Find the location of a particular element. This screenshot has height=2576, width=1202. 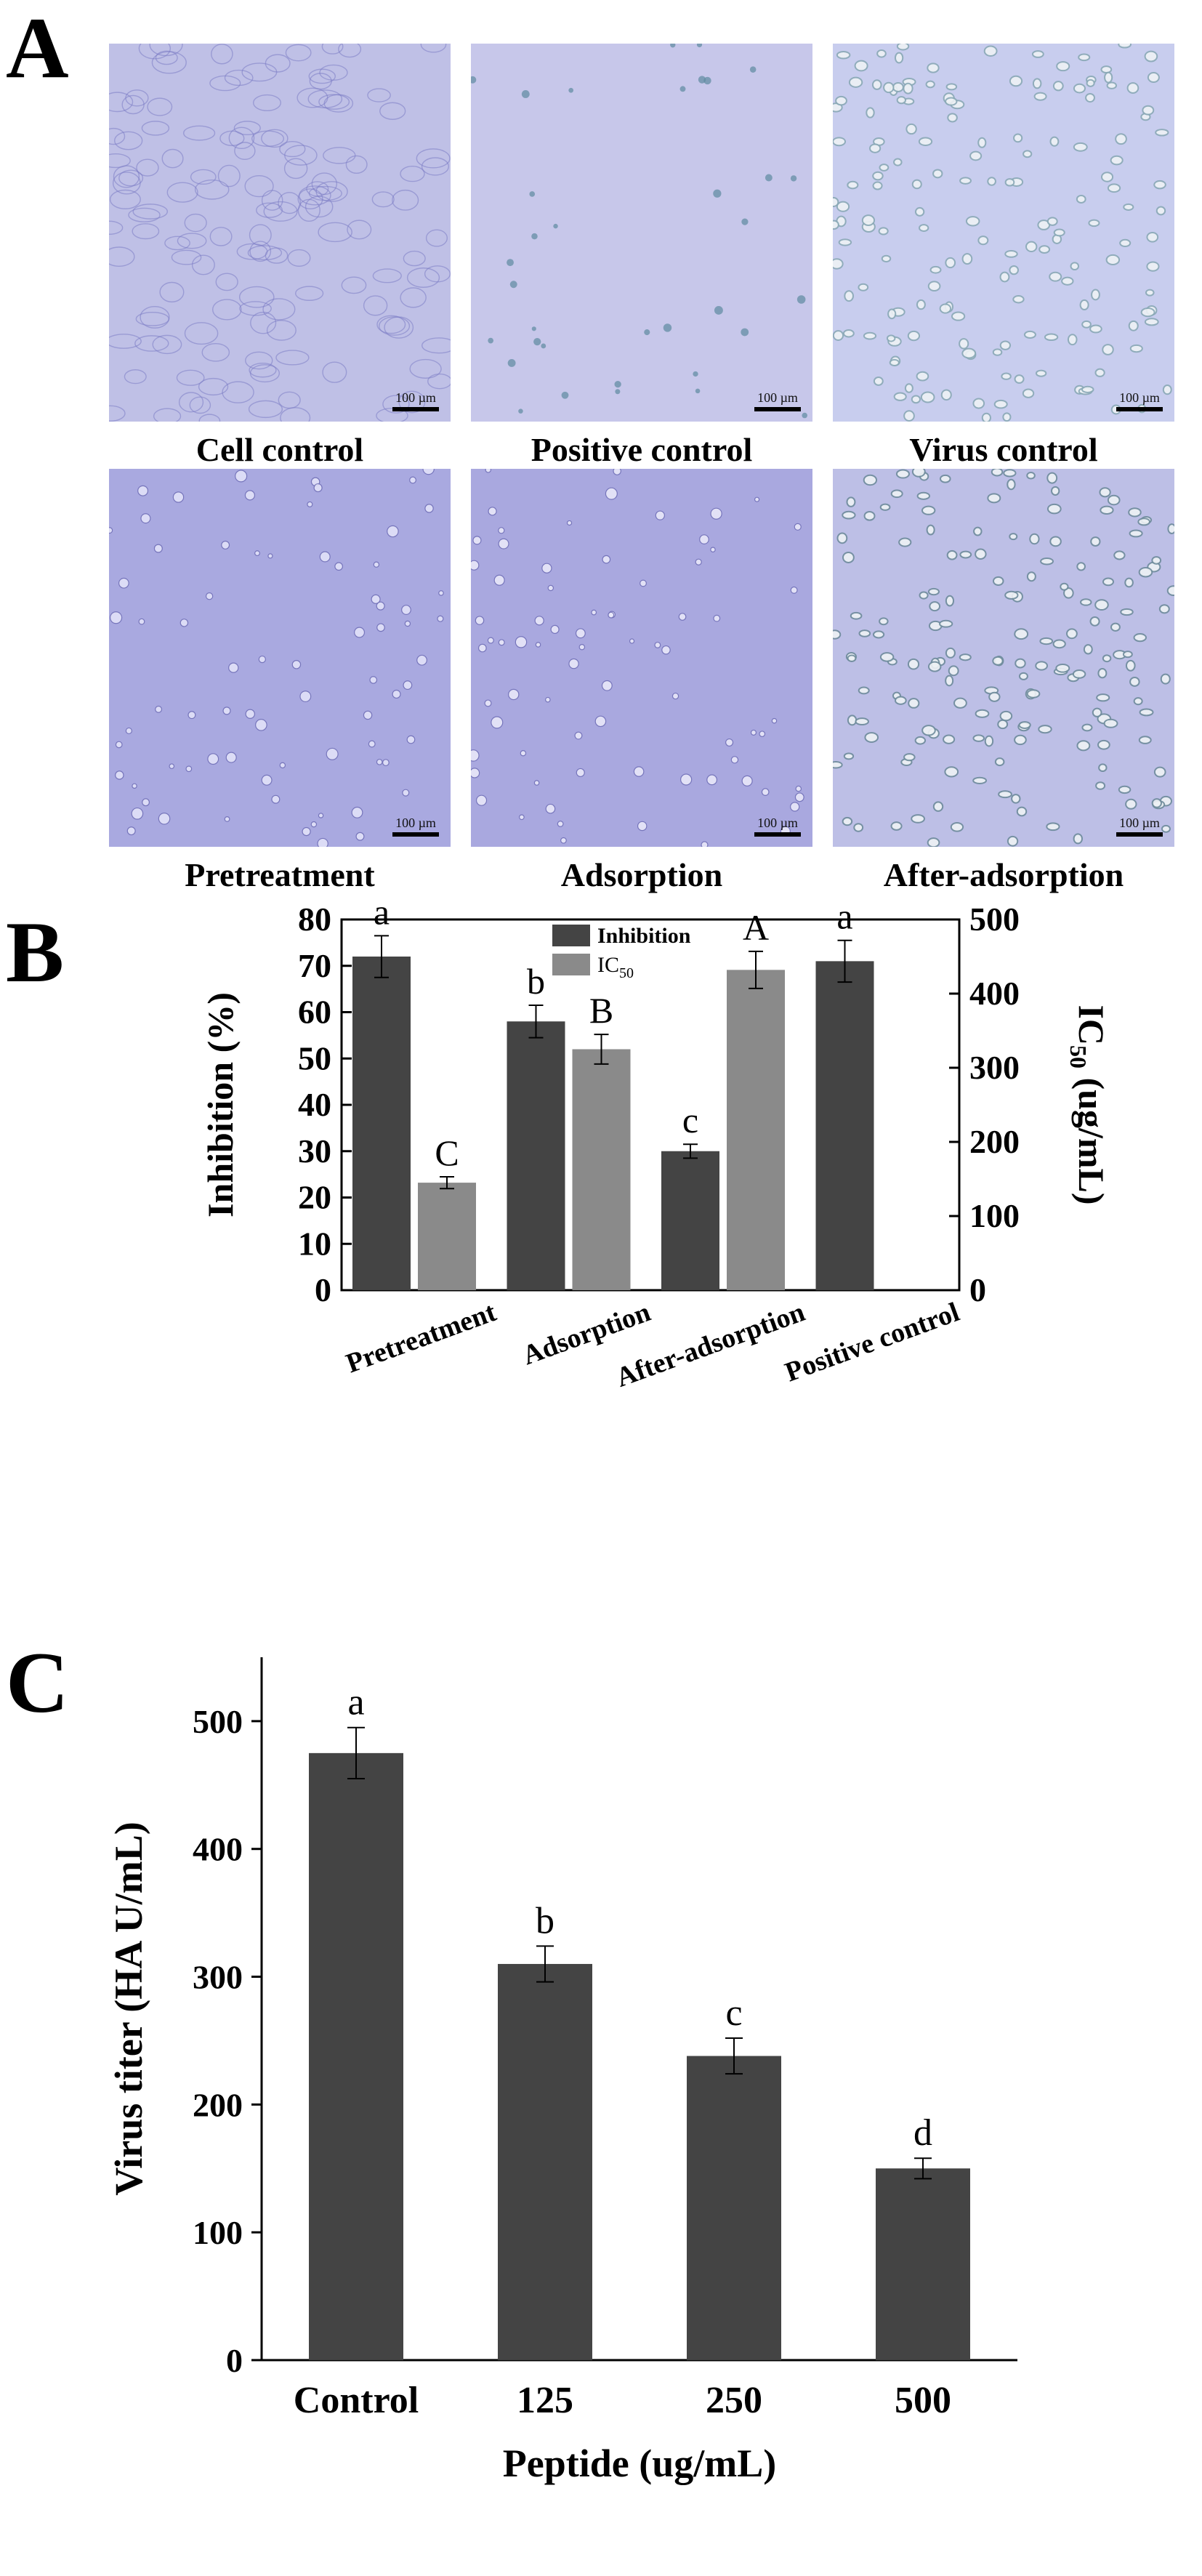

y2-tick-label: 400 is located at coordinates (995, 993).